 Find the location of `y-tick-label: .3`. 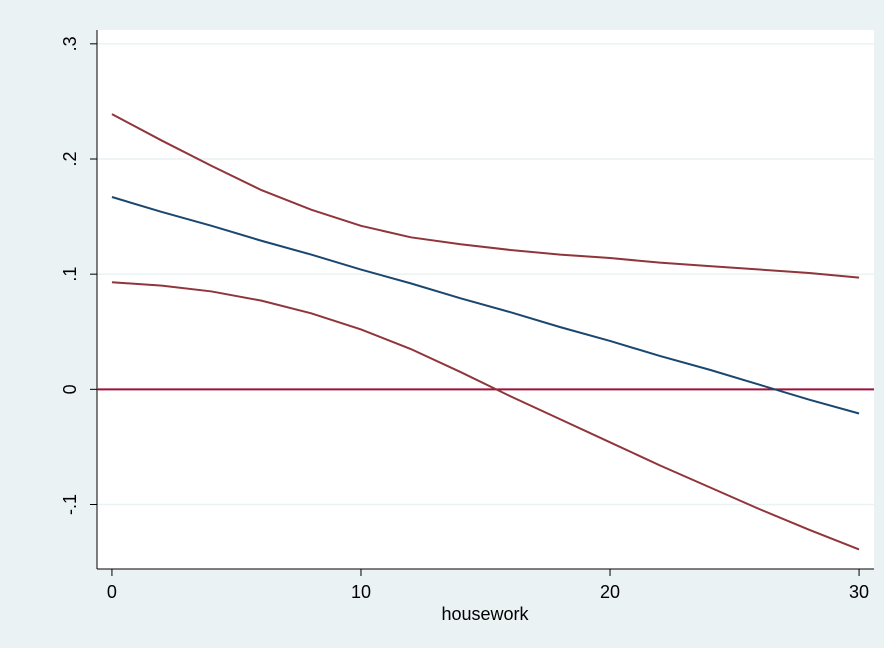

y-tick-label: .3 is located at coordinates (70, 43).